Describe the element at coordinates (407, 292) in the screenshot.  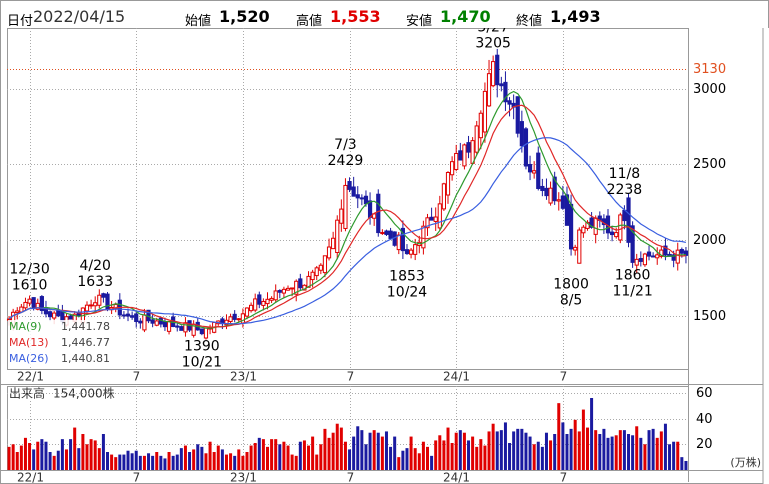
I see `annotation-date: 10/24` at that location.